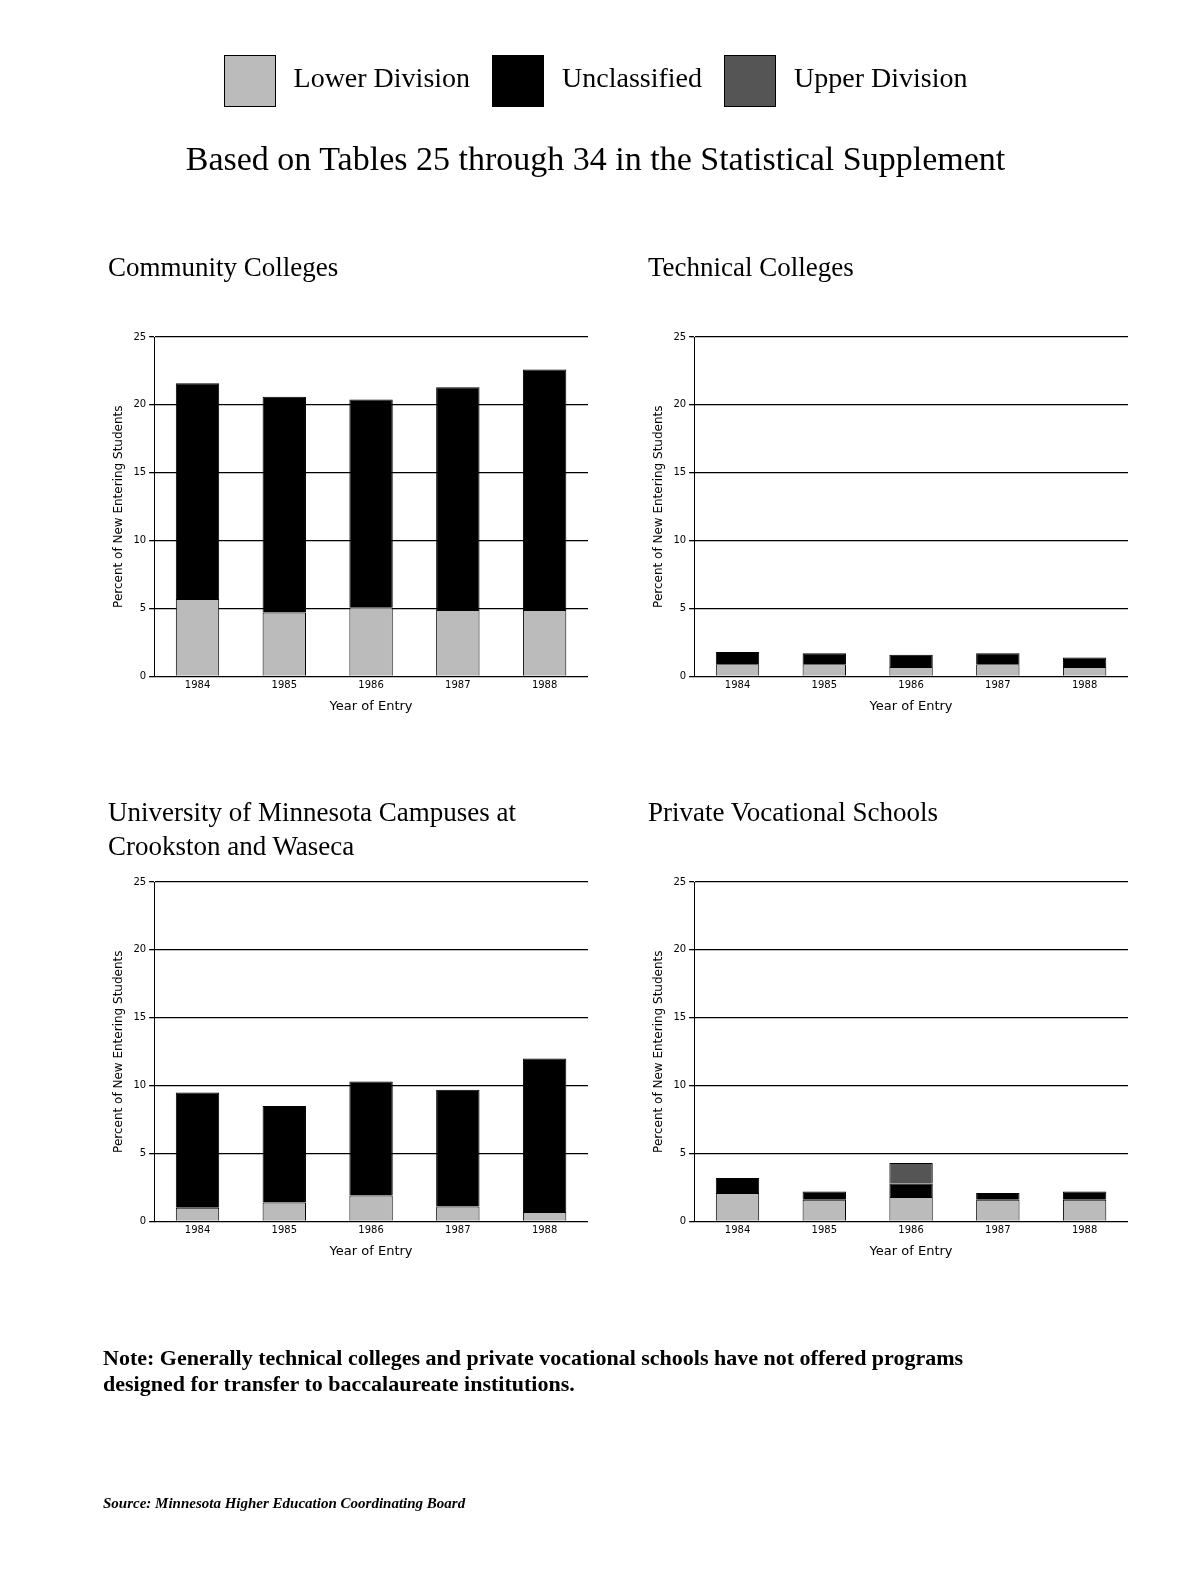  I want to click on legend-label: Lower Division, so click(381, 78).